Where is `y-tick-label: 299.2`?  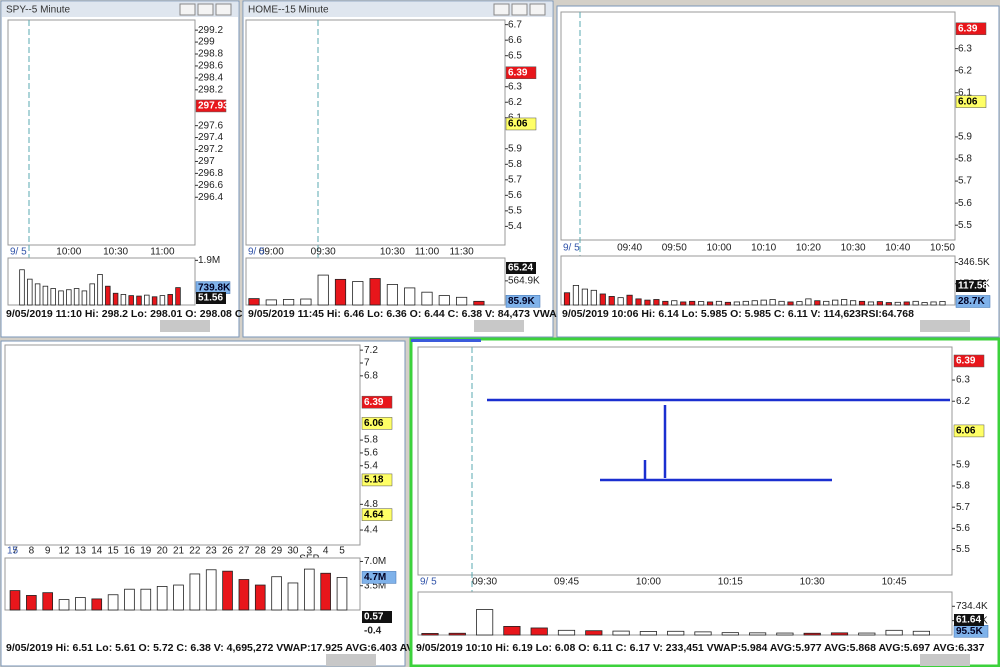
y-tick-label: 299.2 is located at coordinates (210, 30).